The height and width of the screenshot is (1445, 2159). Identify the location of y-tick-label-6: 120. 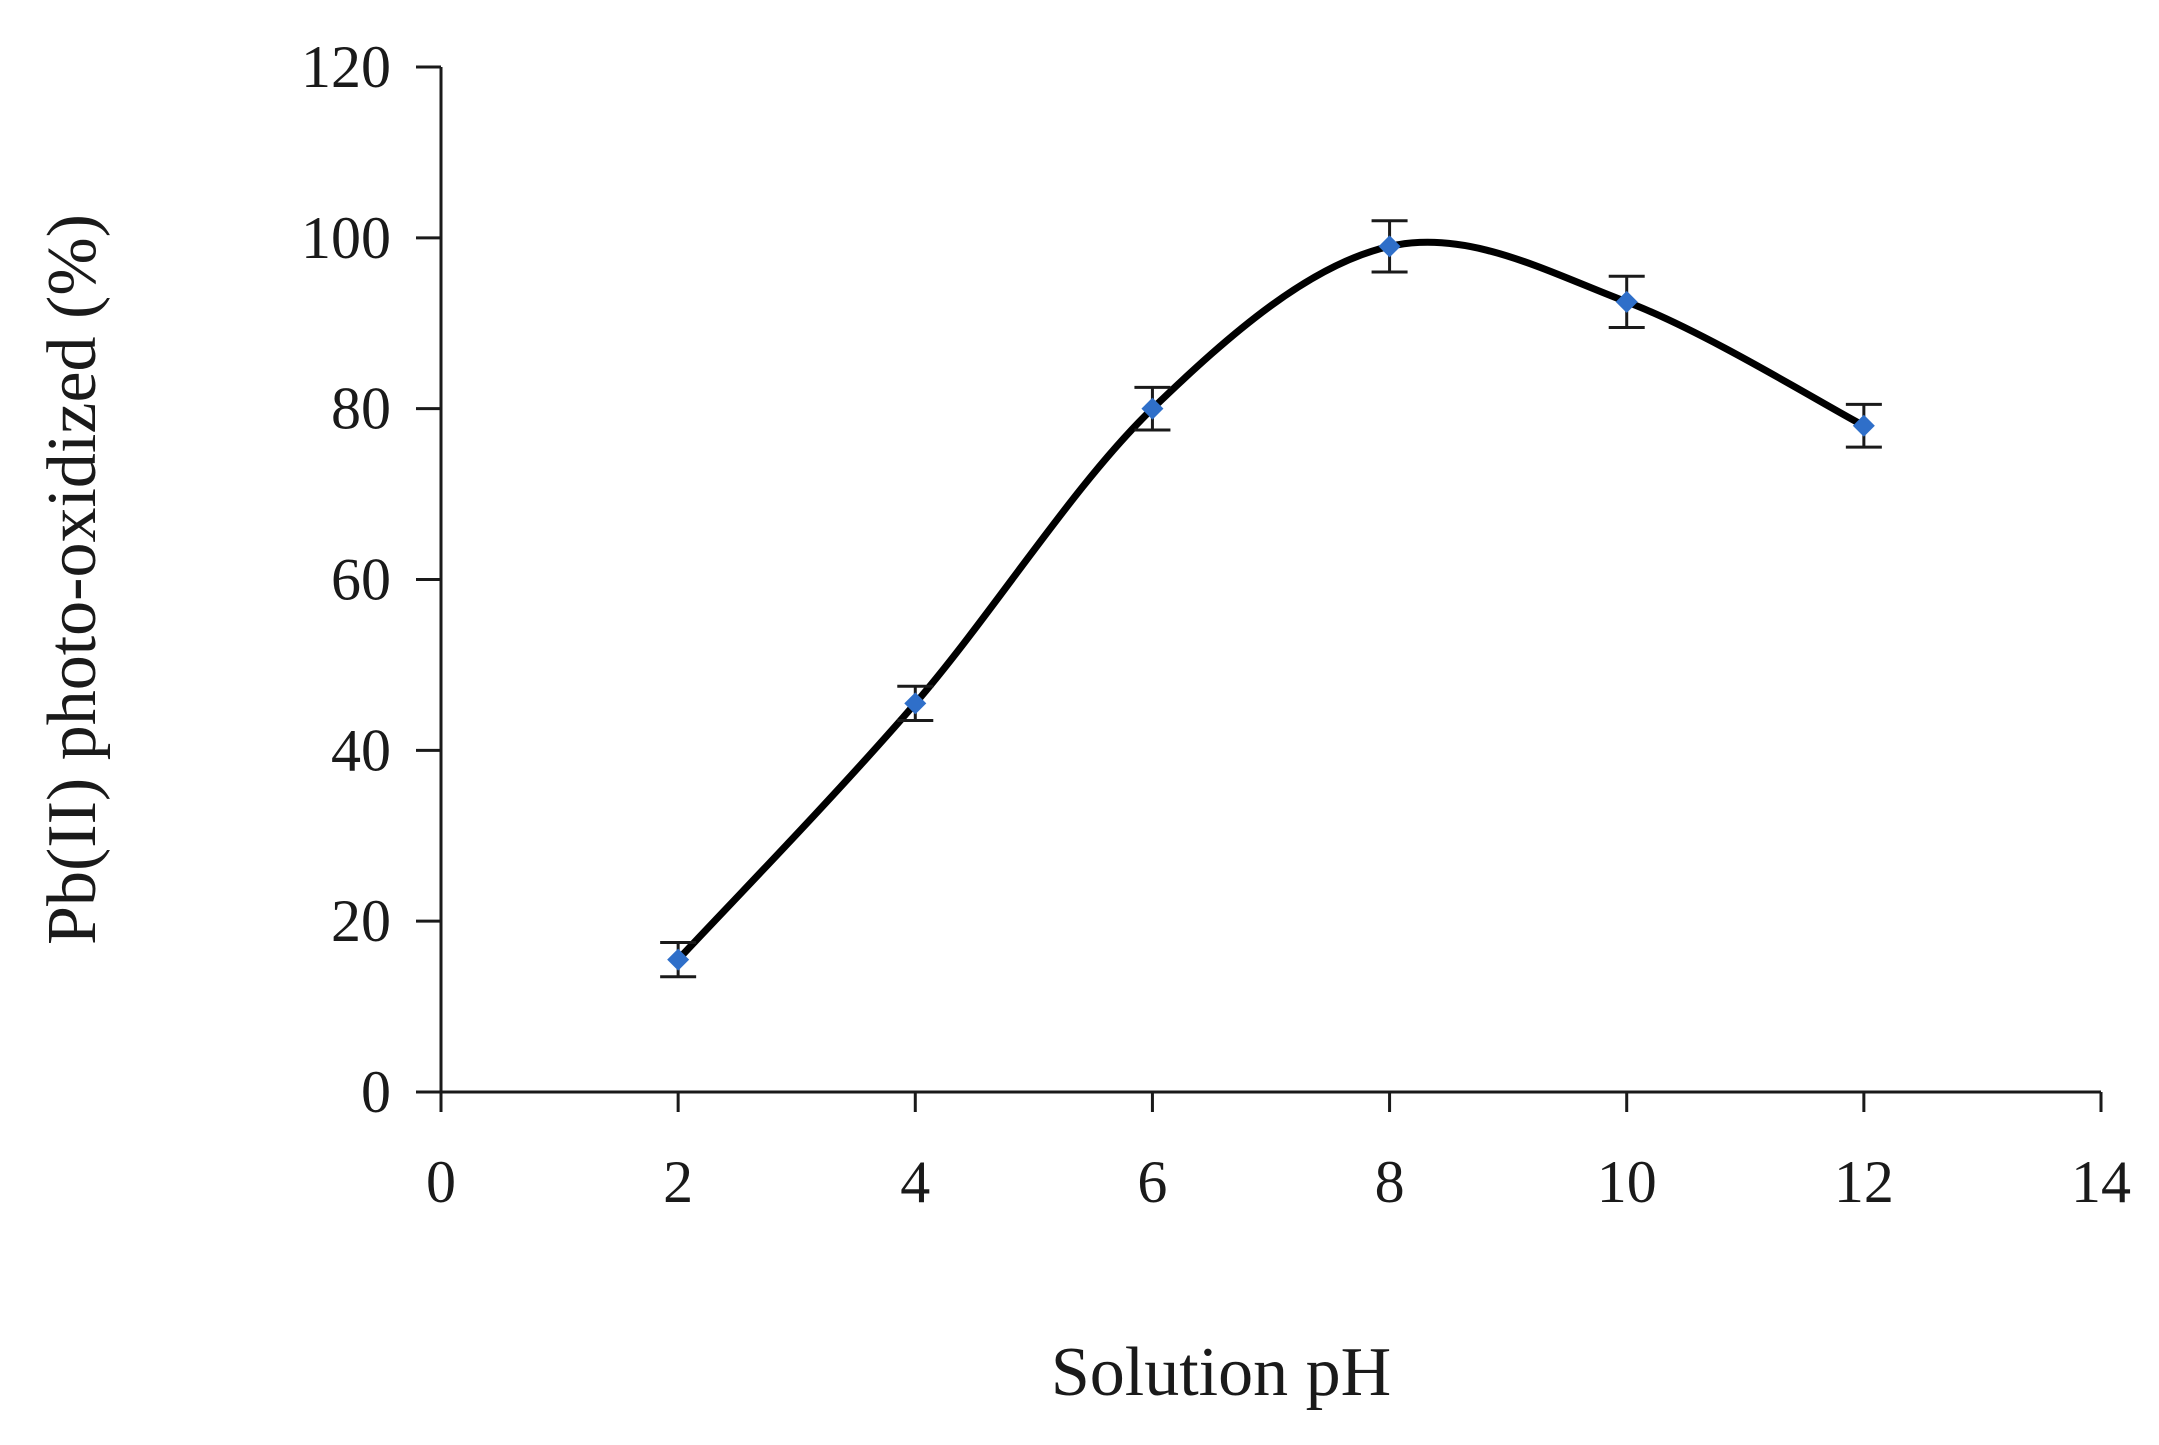
(346, 67).